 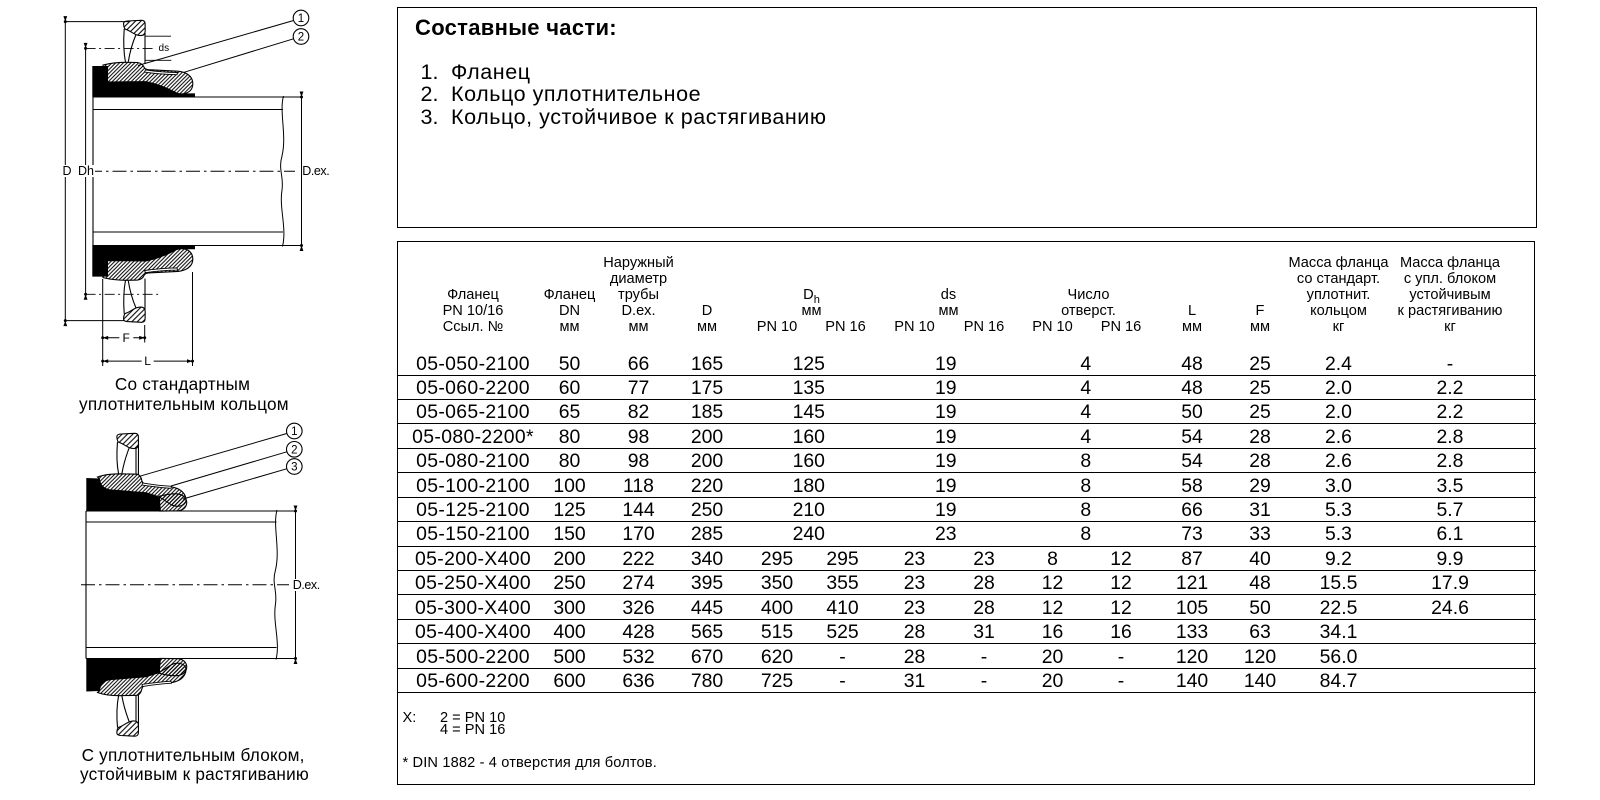 I want to click on svg-text: 3, so click(x=294, y=468).